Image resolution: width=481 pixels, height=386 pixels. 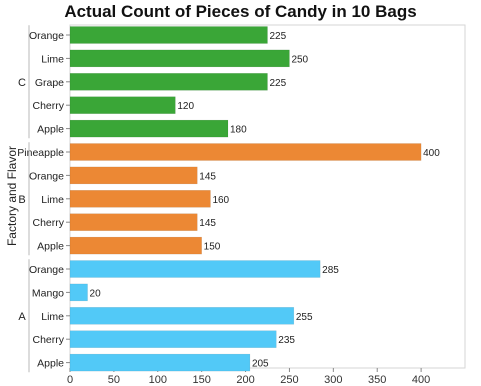 I want to click on data-label: 255, so click(x=304, y=317).